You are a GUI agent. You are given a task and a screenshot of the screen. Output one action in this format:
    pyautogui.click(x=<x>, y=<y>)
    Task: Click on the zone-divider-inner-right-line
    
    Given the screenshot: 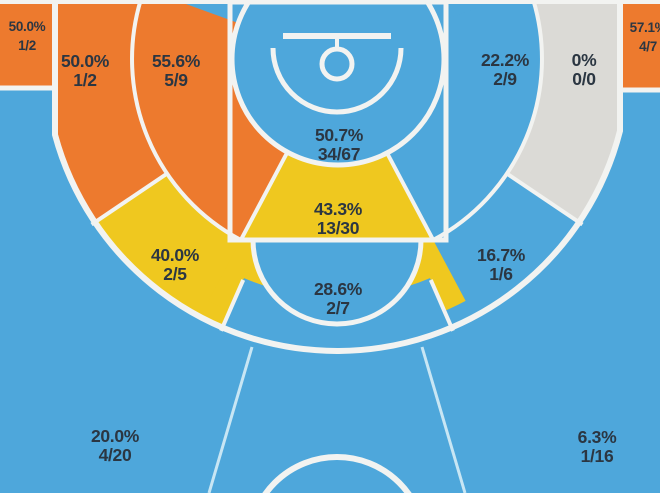 What is the action you would take?
    pyautogui.click(x=409, y=195)
    